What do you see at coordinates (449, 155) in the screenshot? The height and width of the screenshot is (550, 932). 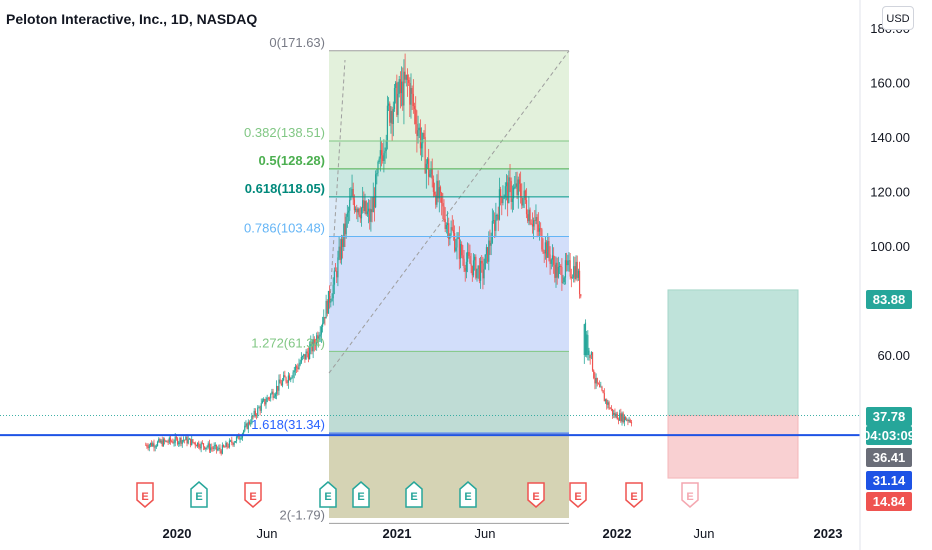 I see `fib-band` at bounding box center [449, 155].